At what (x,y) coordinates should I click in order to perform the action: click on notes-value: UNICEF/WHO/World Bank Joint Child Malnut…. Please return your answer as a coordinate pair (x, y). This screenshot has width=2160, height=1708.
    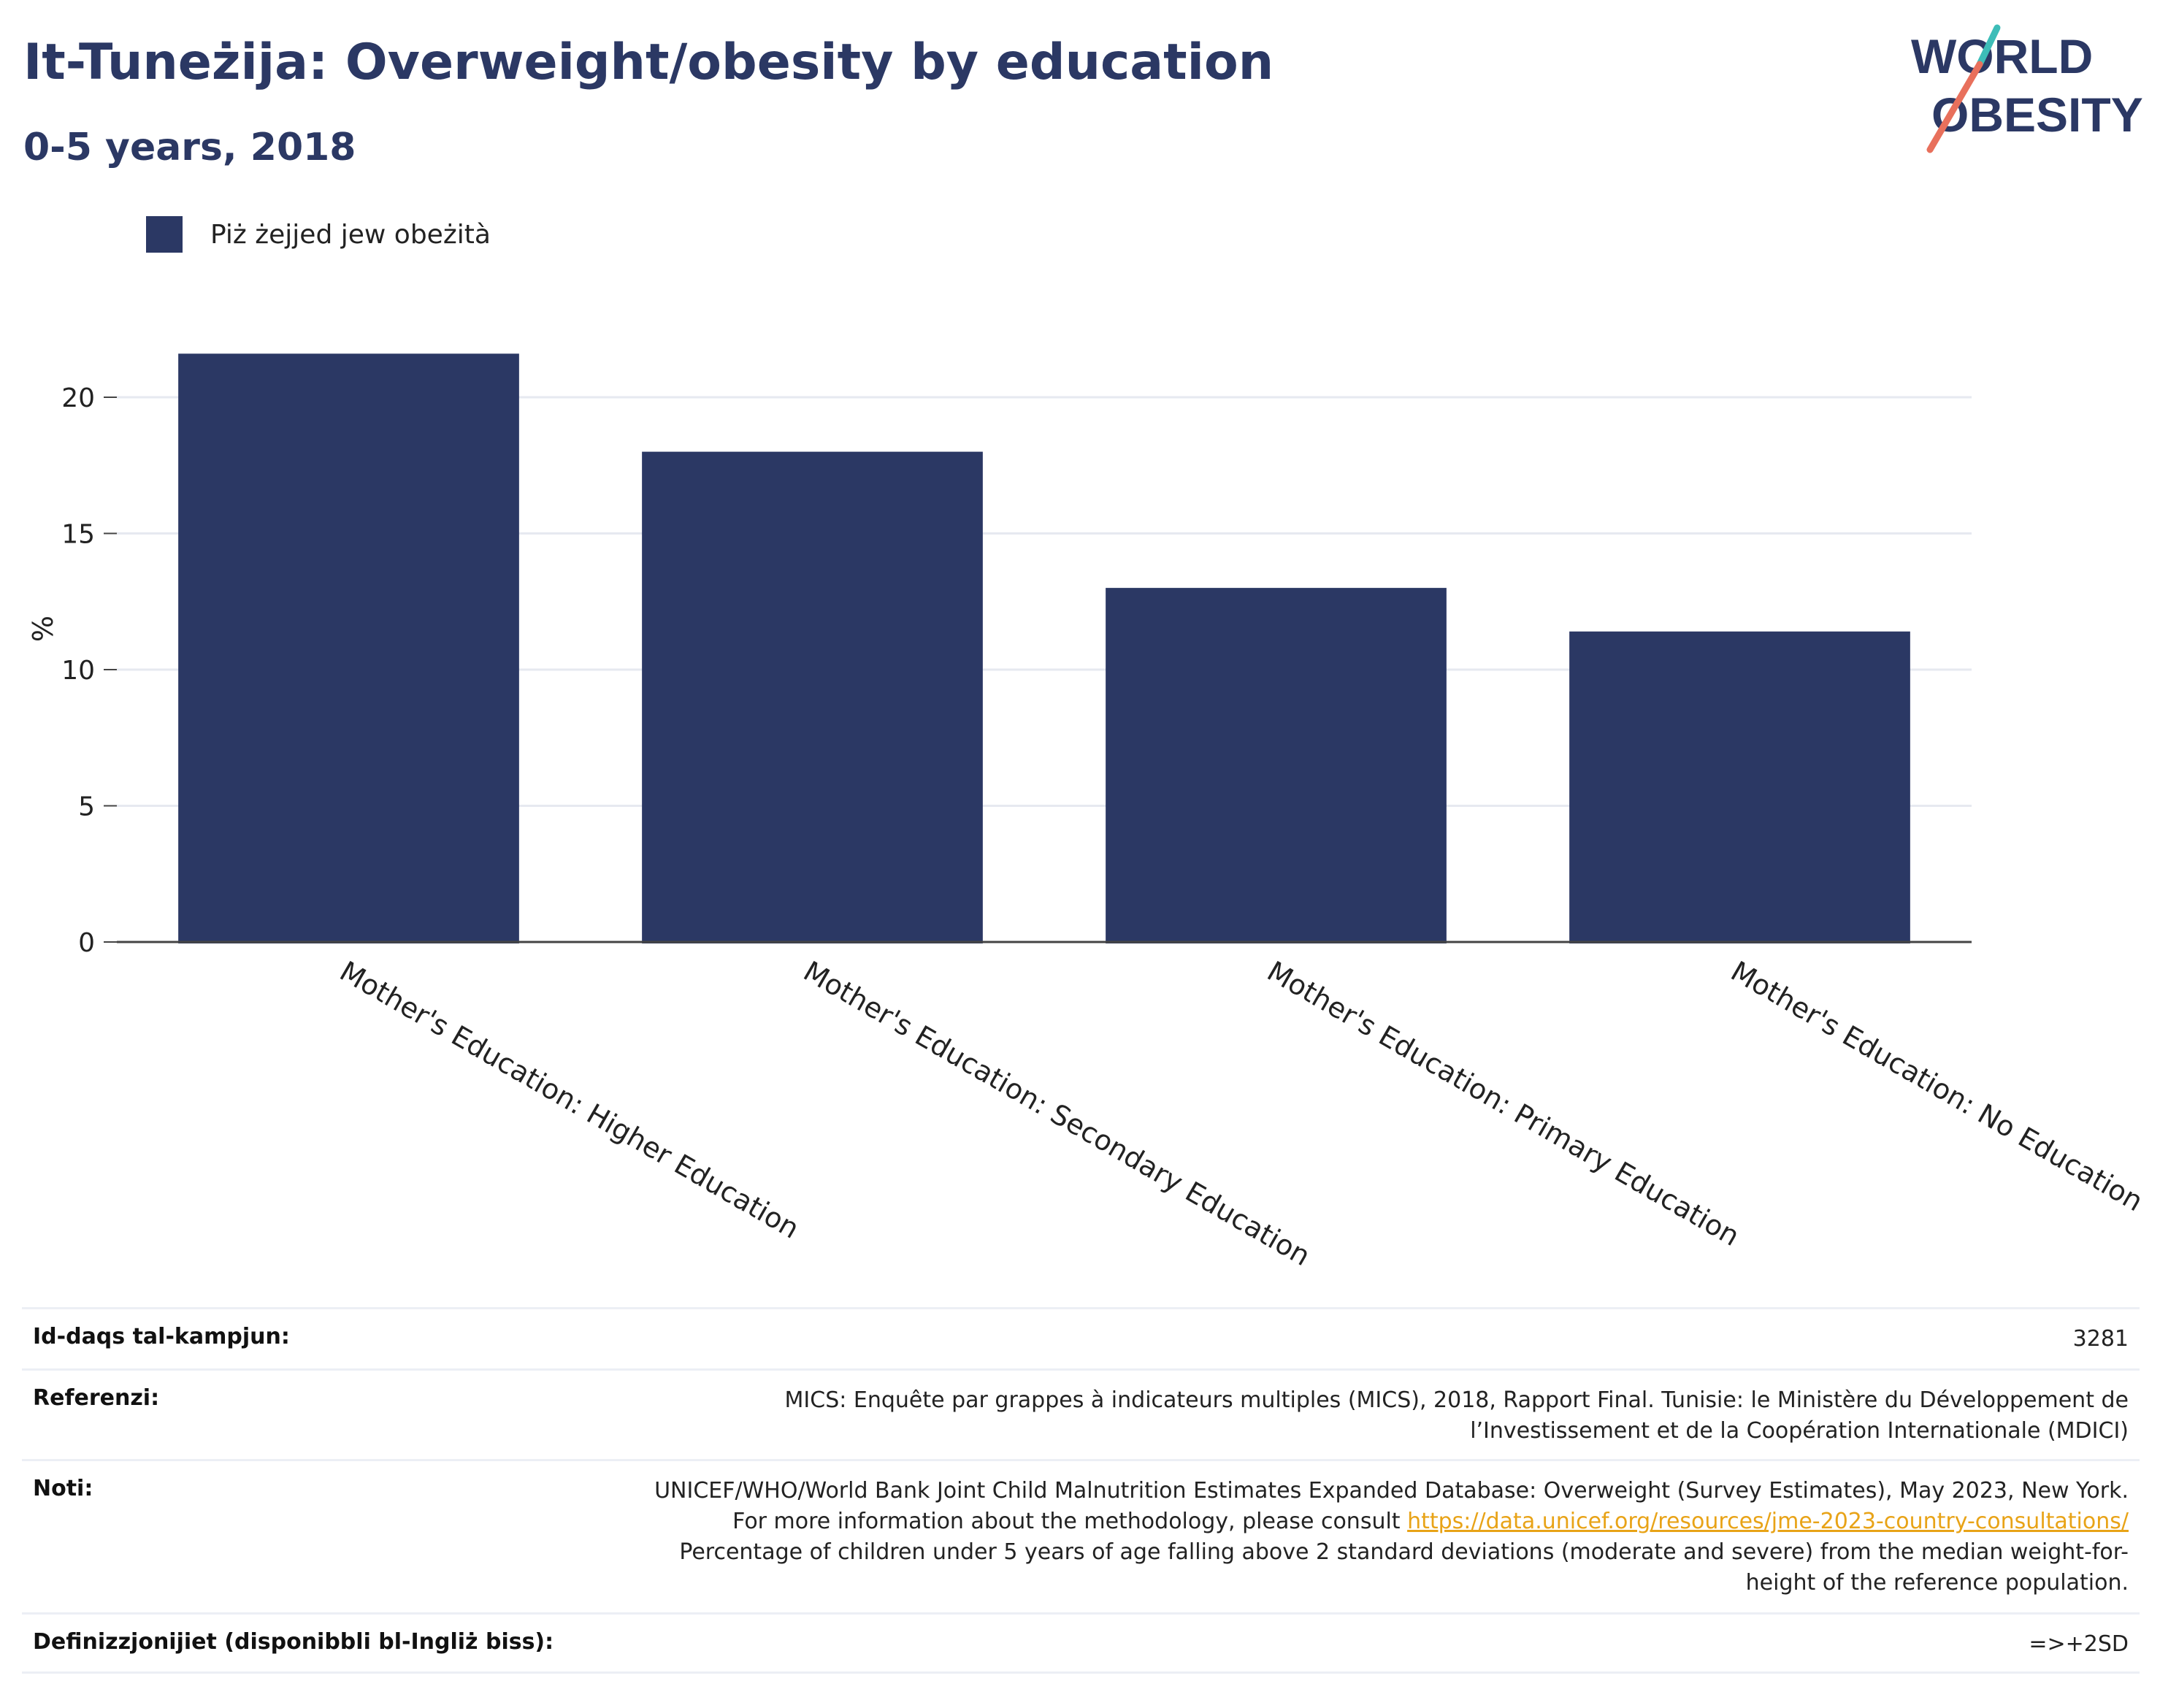
    Looking at the image, I should click on (1380, 1537).